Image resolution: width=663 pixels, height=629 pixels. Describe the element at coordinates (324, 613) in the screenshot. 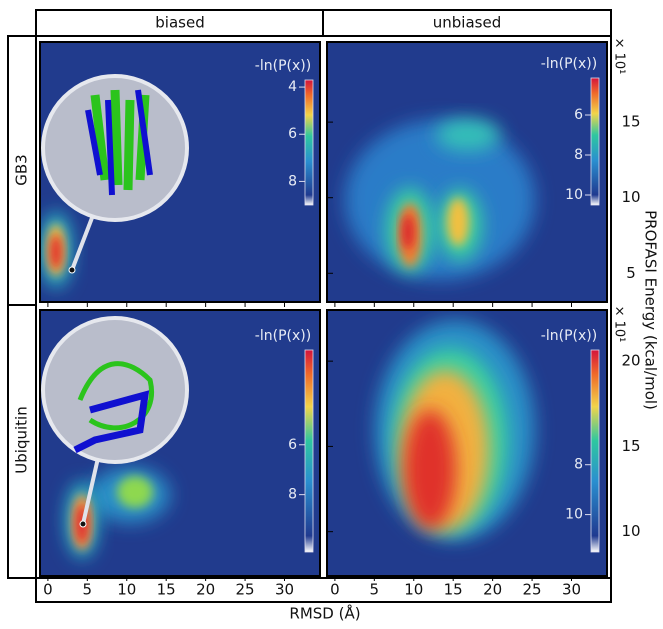

I see `x-axis-label: RMSD (Å)` at that location.